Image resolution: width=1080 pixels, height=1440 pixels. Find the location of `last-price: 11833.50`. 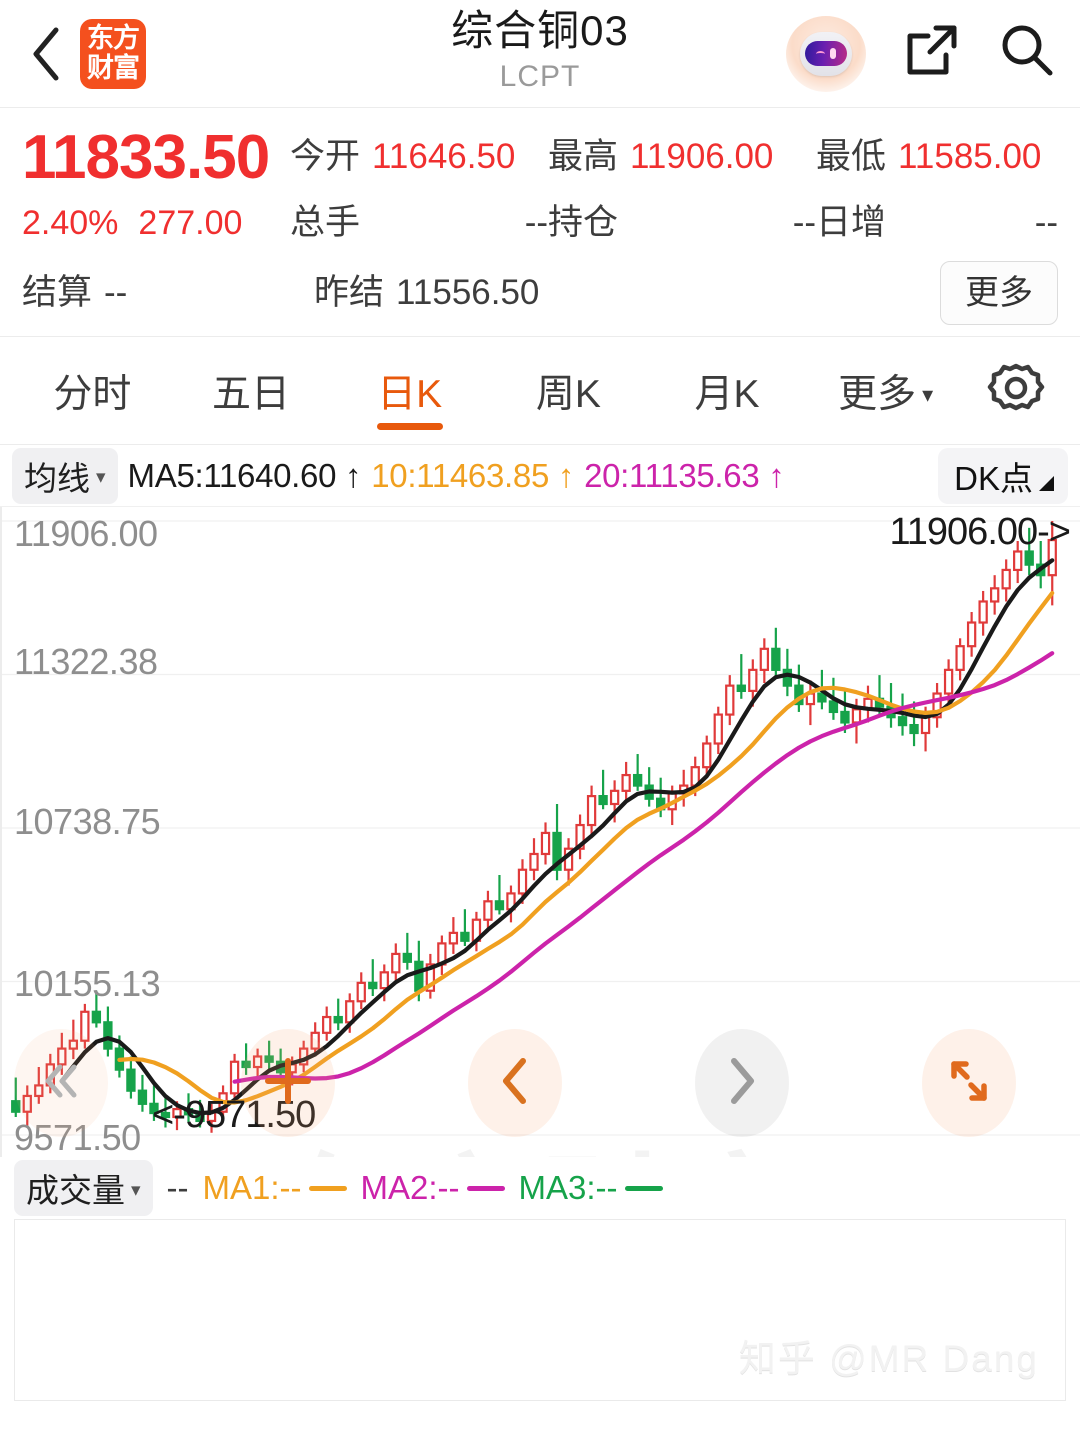

last-price: 11833.50 is located at coordinates (146, 157).